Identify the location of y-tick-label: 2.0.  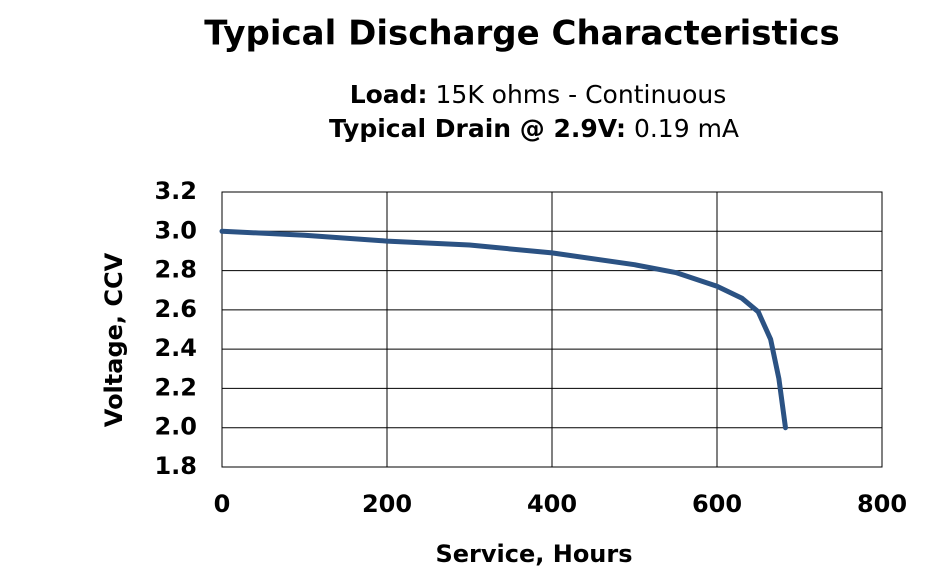
(175, 427).